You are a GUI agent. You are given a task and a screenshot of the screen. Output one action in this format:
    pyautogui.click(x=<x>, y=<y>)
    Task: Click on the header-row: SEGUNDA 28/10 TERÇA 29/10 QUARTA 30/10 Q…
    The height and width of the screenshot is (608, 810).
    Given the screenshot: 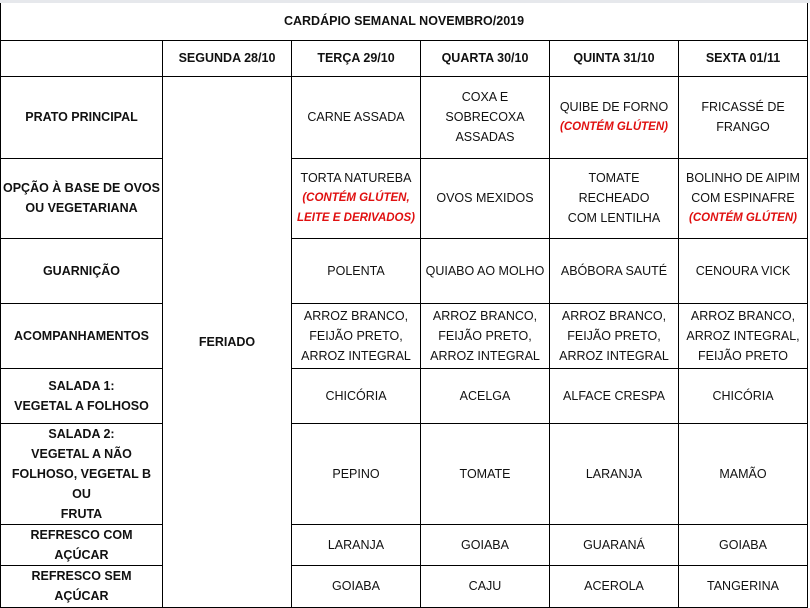 What is the action you would take?
    pyautogui.click(x=404, y=58)
    